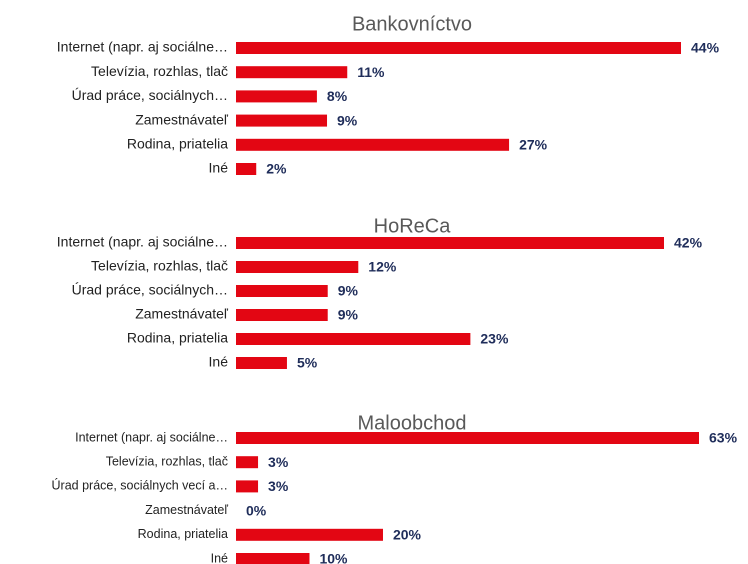 The image size is (748, 564). I want to click on value-label: 27%, so click(533, 145).